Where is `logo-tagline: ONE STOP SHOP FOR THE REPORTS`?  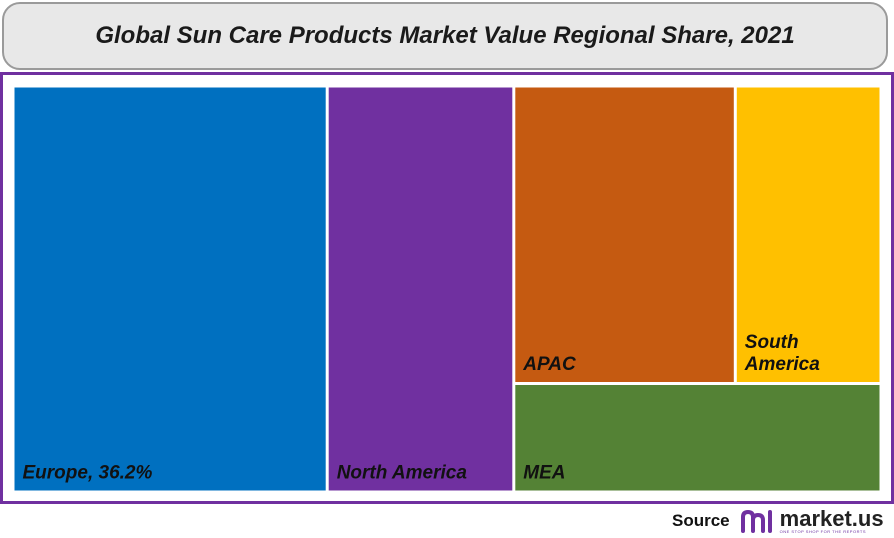
logo-tagline: ONE STOP SHOP FOR THE REPORTS is located at coordinates (823, 531).